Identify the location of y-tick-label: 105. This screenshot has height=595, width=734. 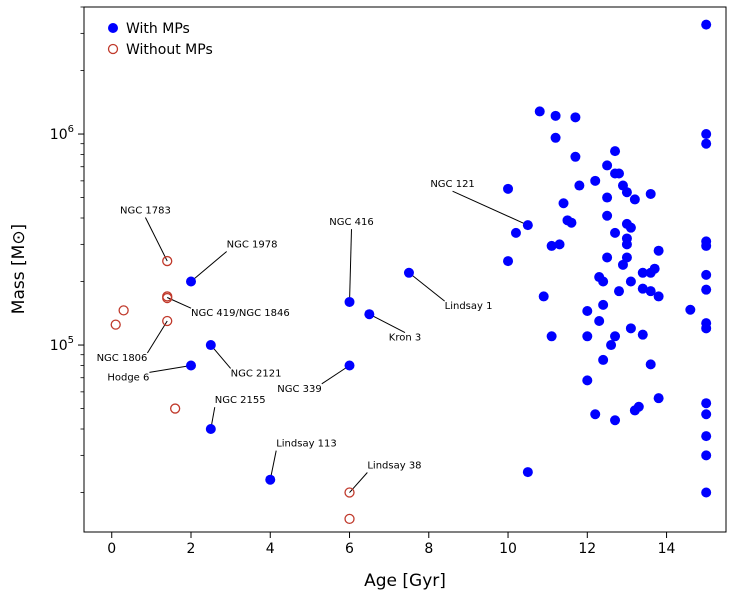
(62, 344).